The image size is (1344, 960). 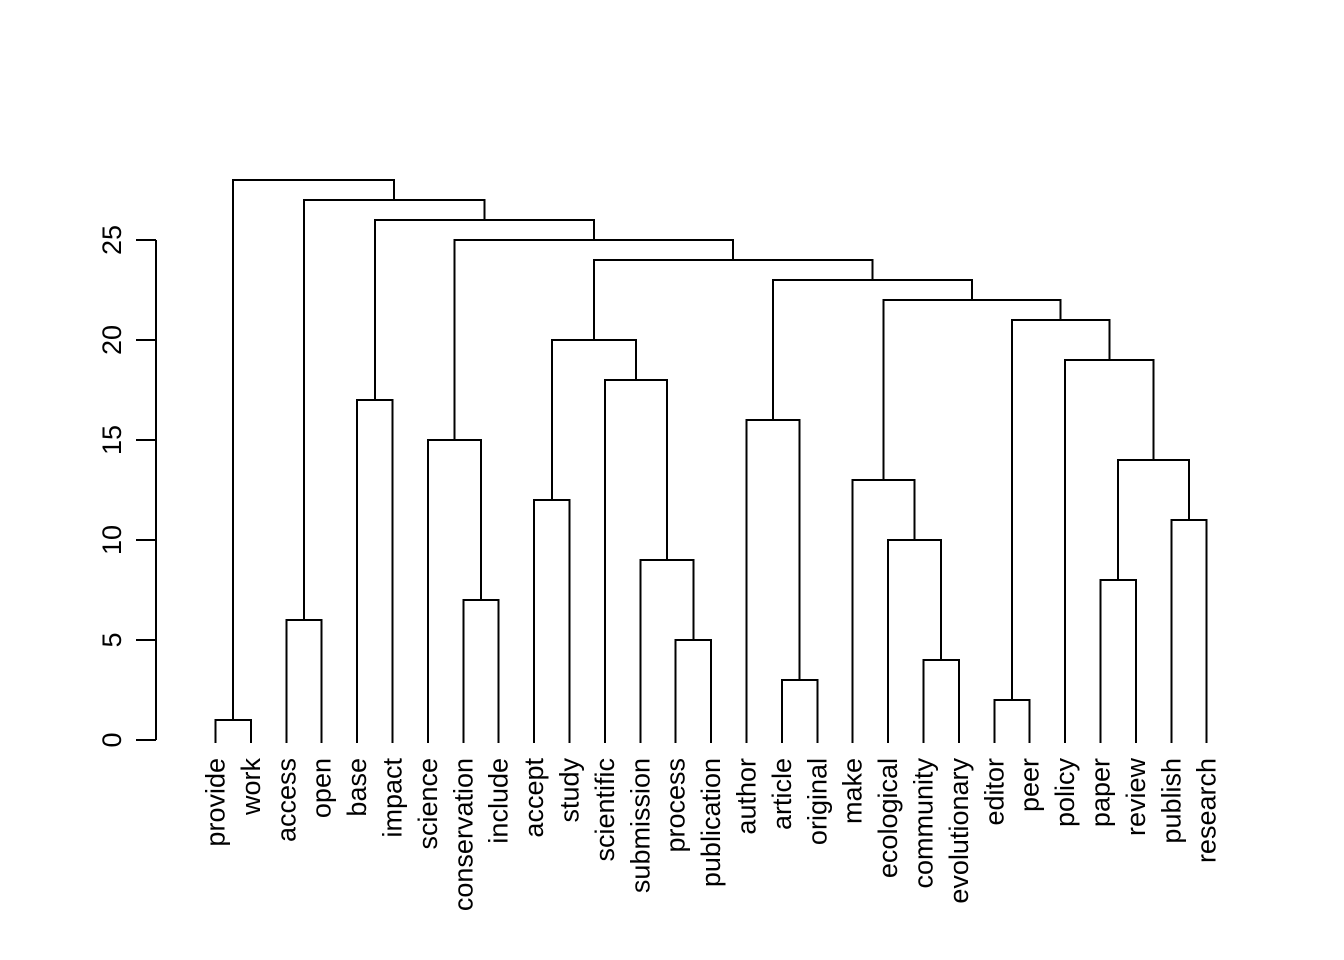 What do you see at coordinates (1101, 792) in the screenshot?
I see `leaf-label: paper` at bounding box center [1101, 792].